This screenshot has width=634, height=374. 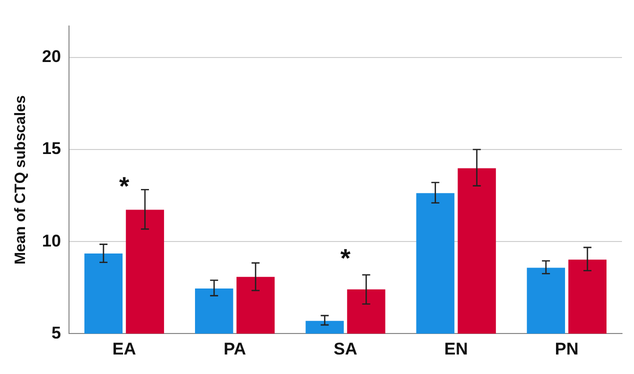 What do you see at coordinates (124, 348) in the screenshot?
I see `x-tick-label: EA` at bounding box center [124, 348].